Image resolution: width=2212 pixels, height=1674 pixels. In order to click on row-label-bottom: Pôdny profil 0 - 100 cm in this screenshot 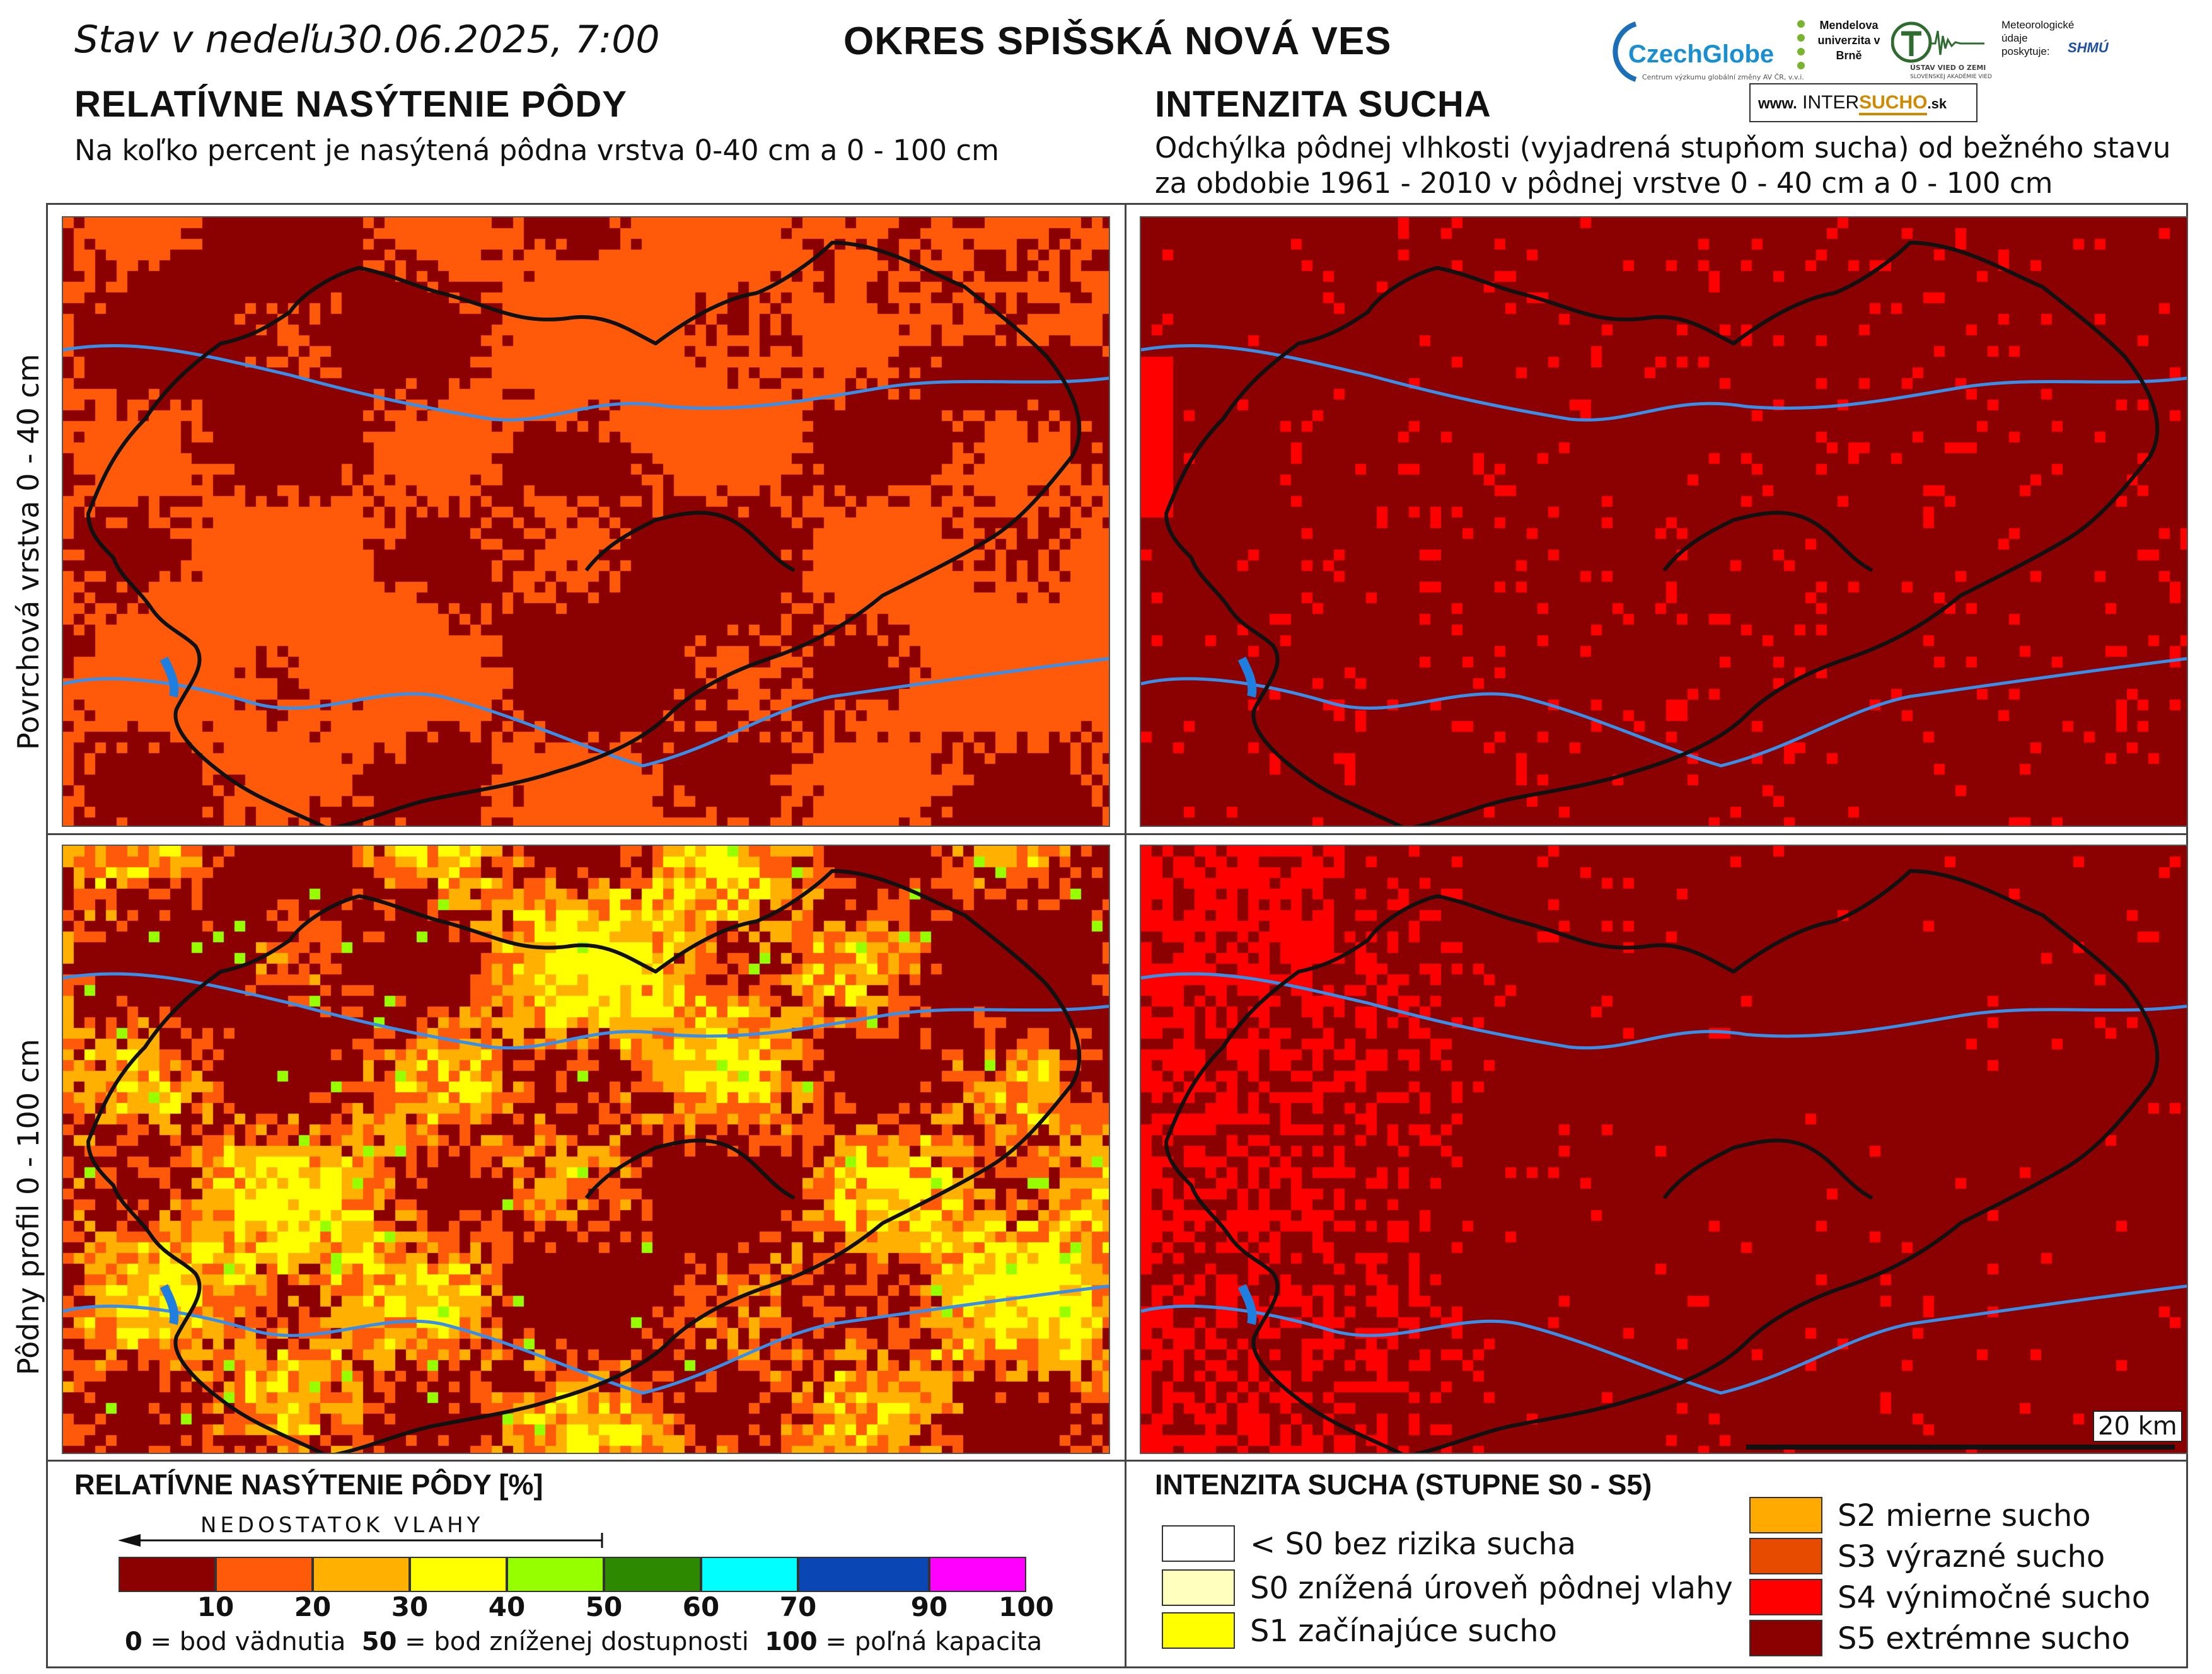, I will do `click(28, 1207)`.